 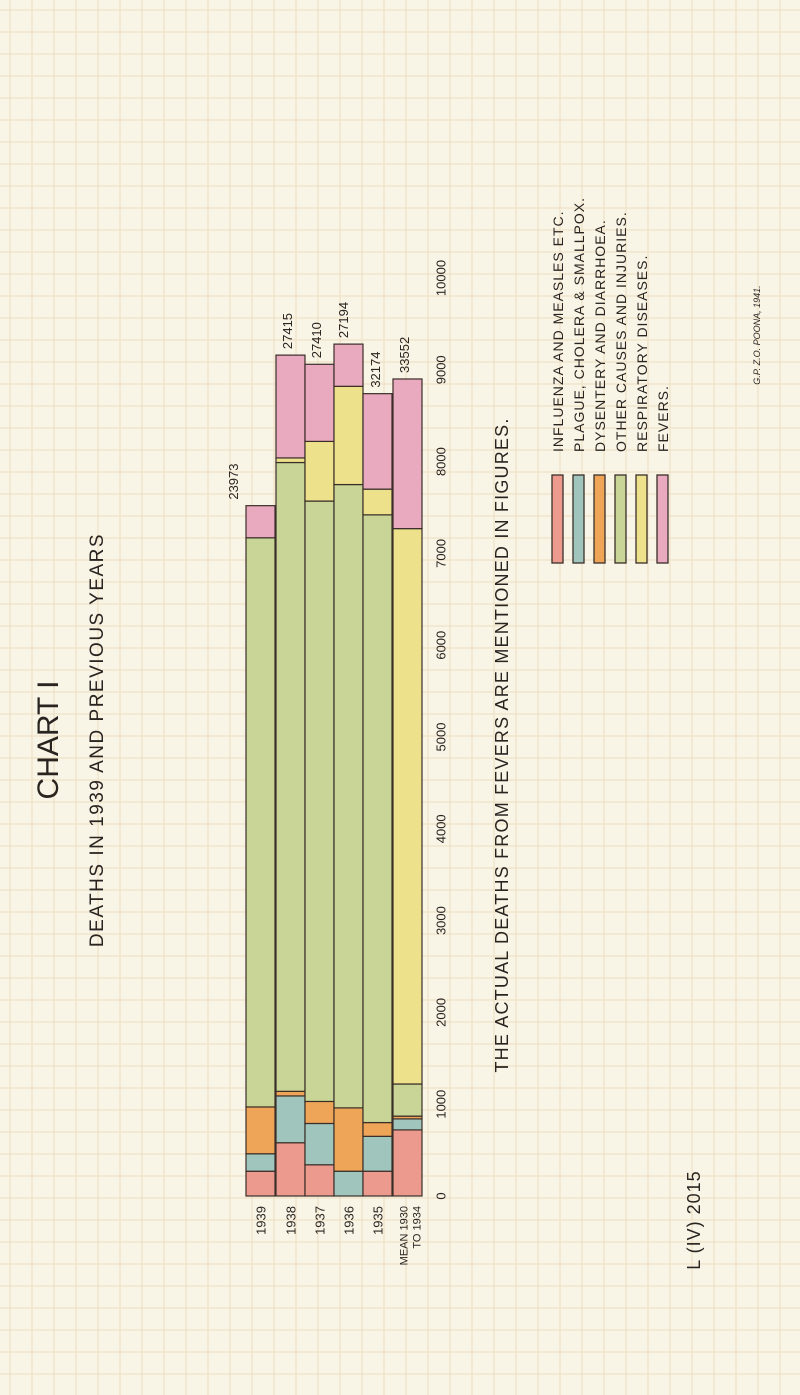 I want to click on x-tick-label: 0, so click(x=440, y=1195).